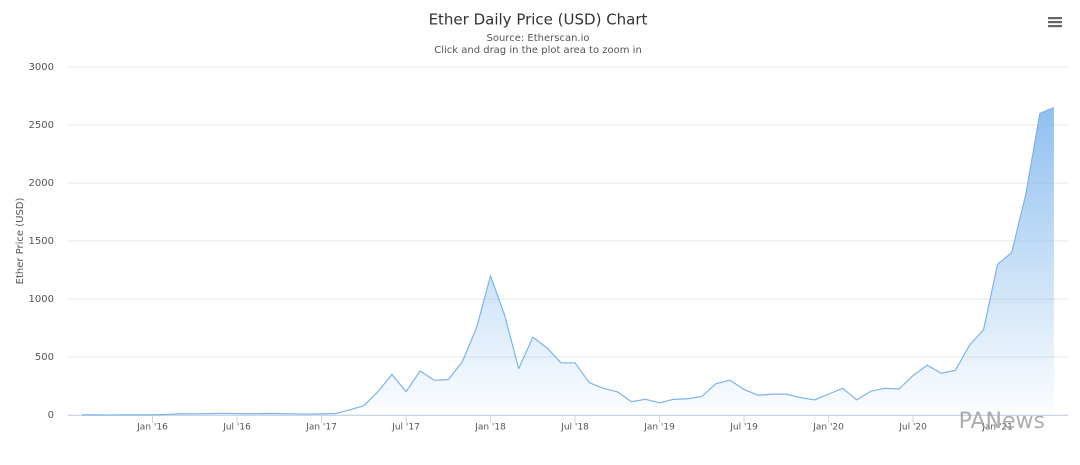  What do you see at coordinates (41, 241) in the screenshot?
I see `y-tick-label: 1500` at bounding box center [41, 241].